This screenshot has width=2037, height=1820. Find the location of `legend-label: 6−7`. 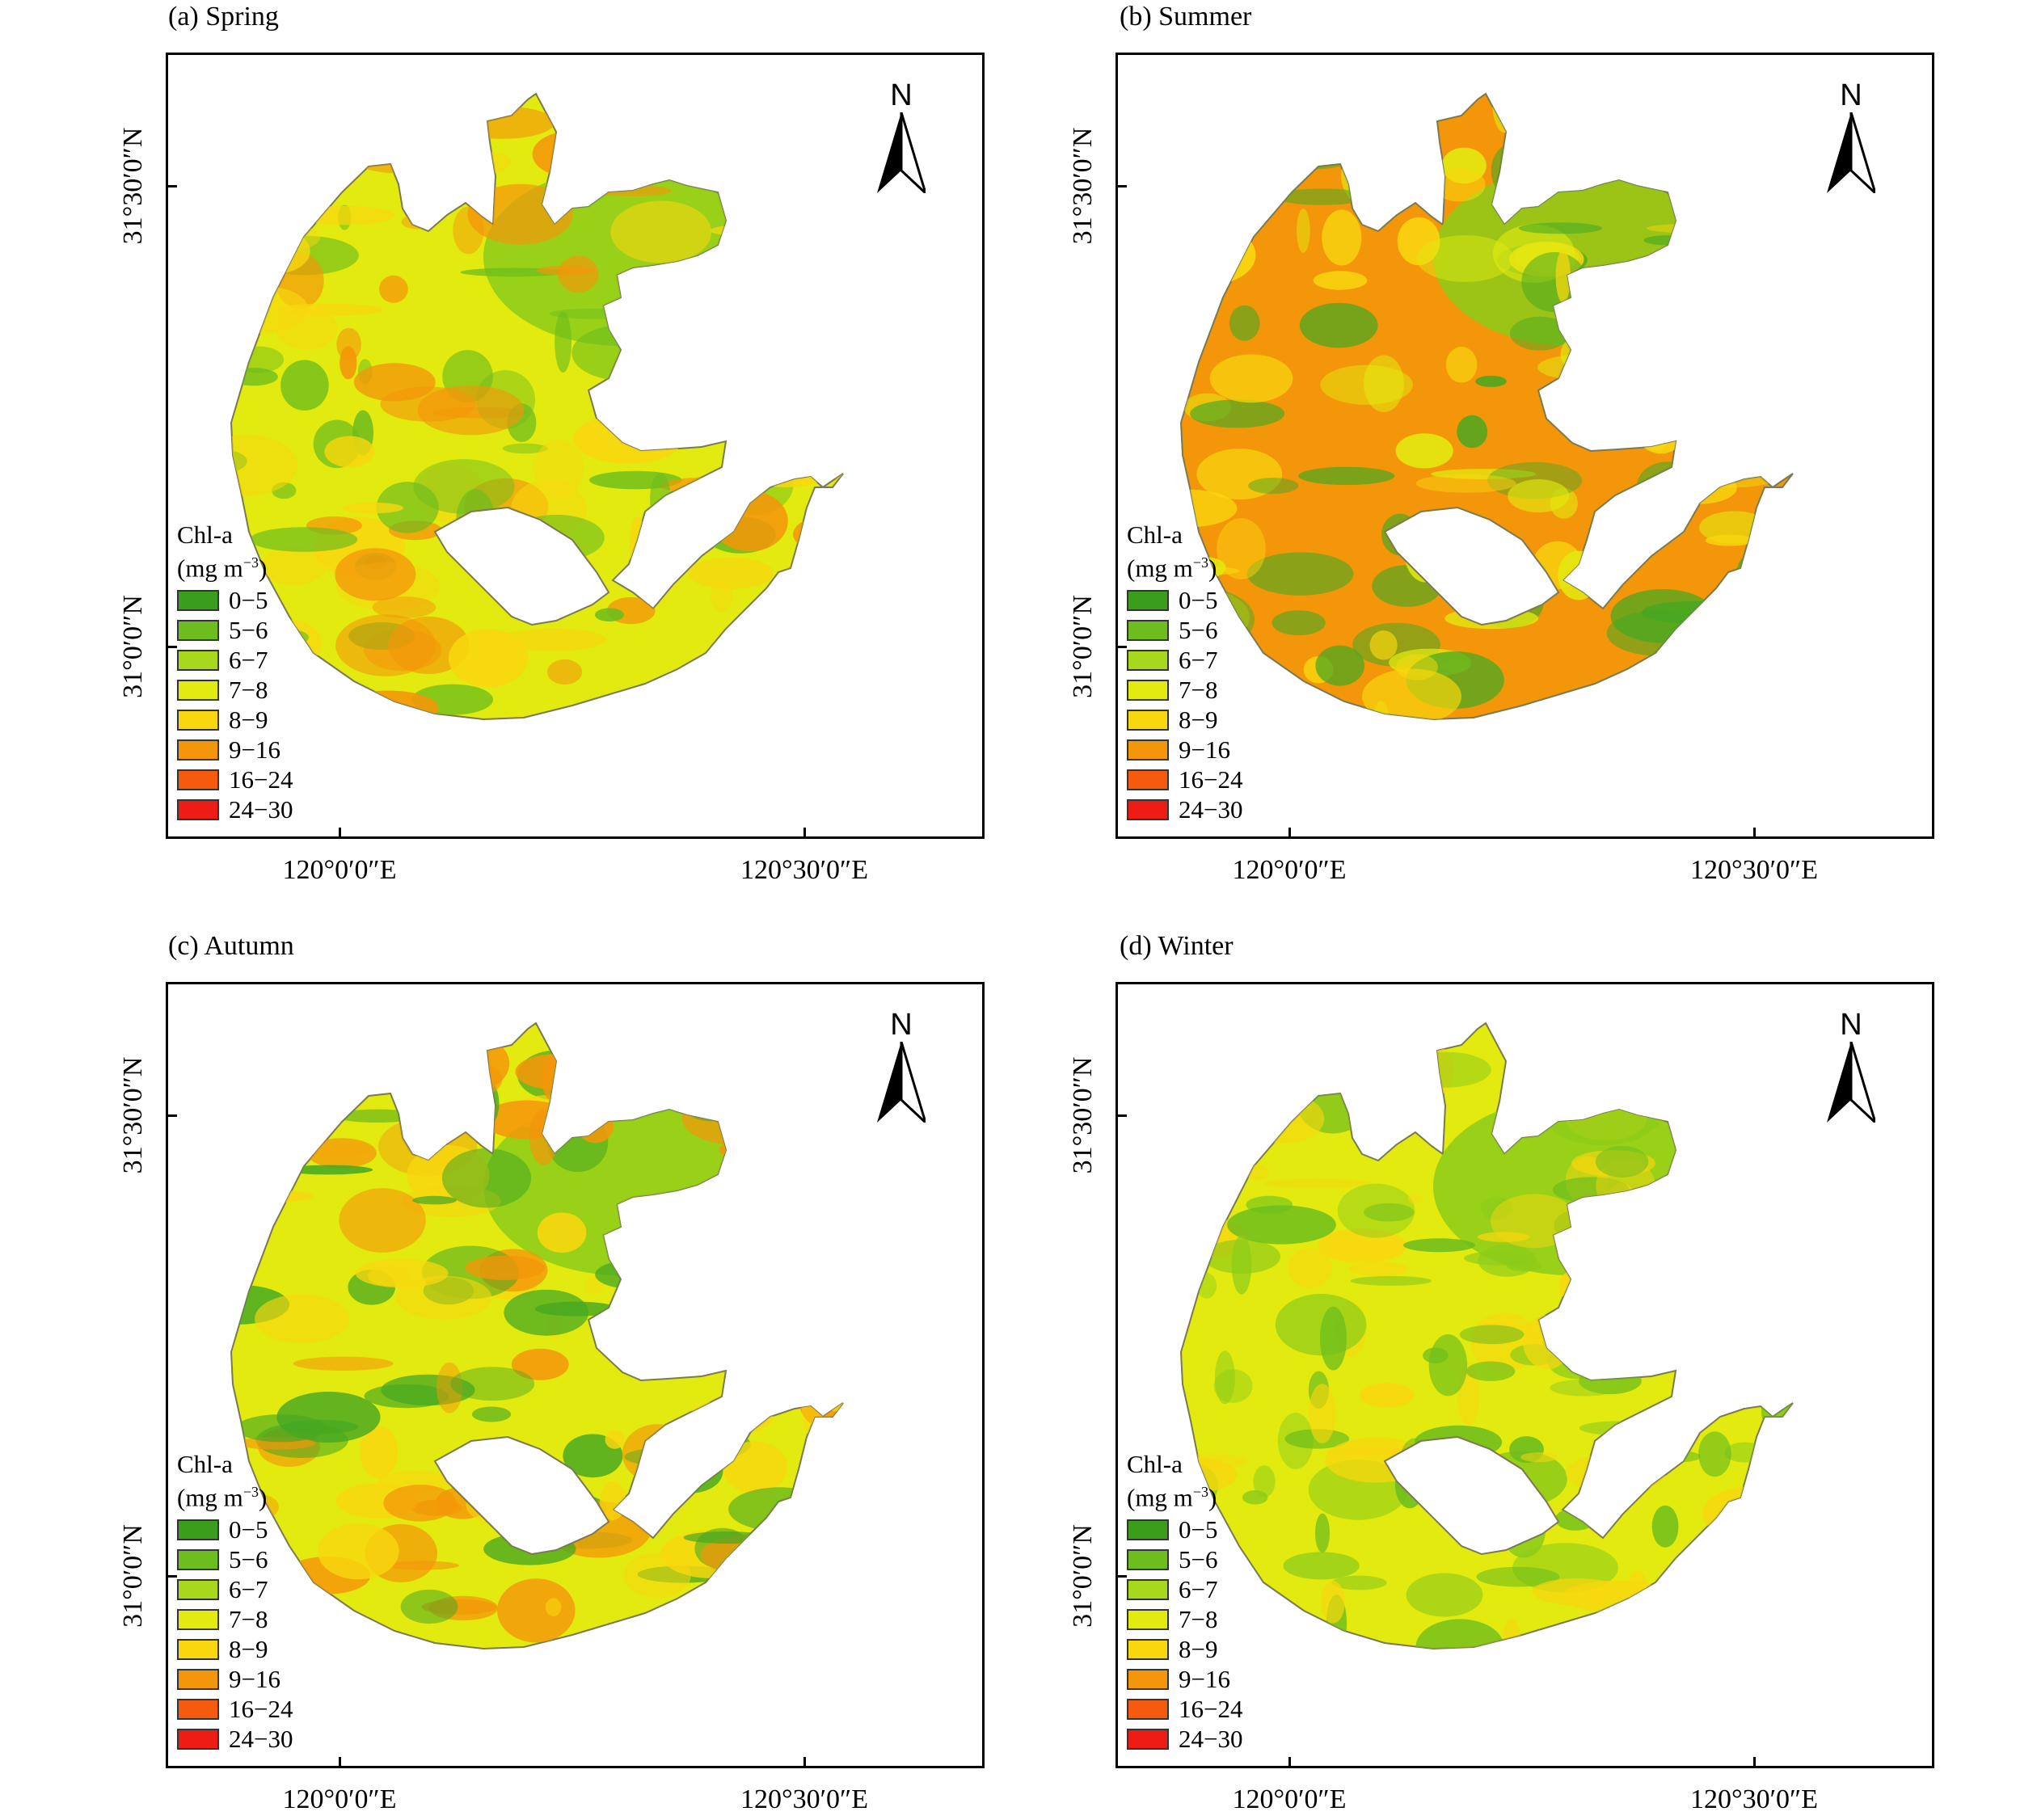

legend-label: 6−7 is located at coordinates (1198, 1588).